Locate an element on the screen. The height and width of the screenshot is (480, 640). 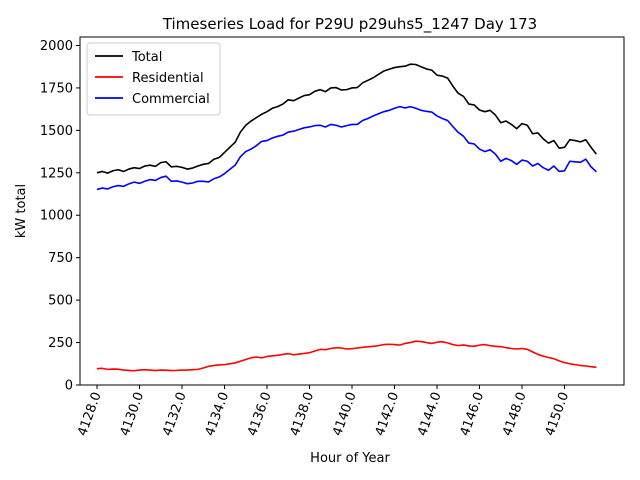
y-tick-label: 250 is located at coordinates (60, 343).